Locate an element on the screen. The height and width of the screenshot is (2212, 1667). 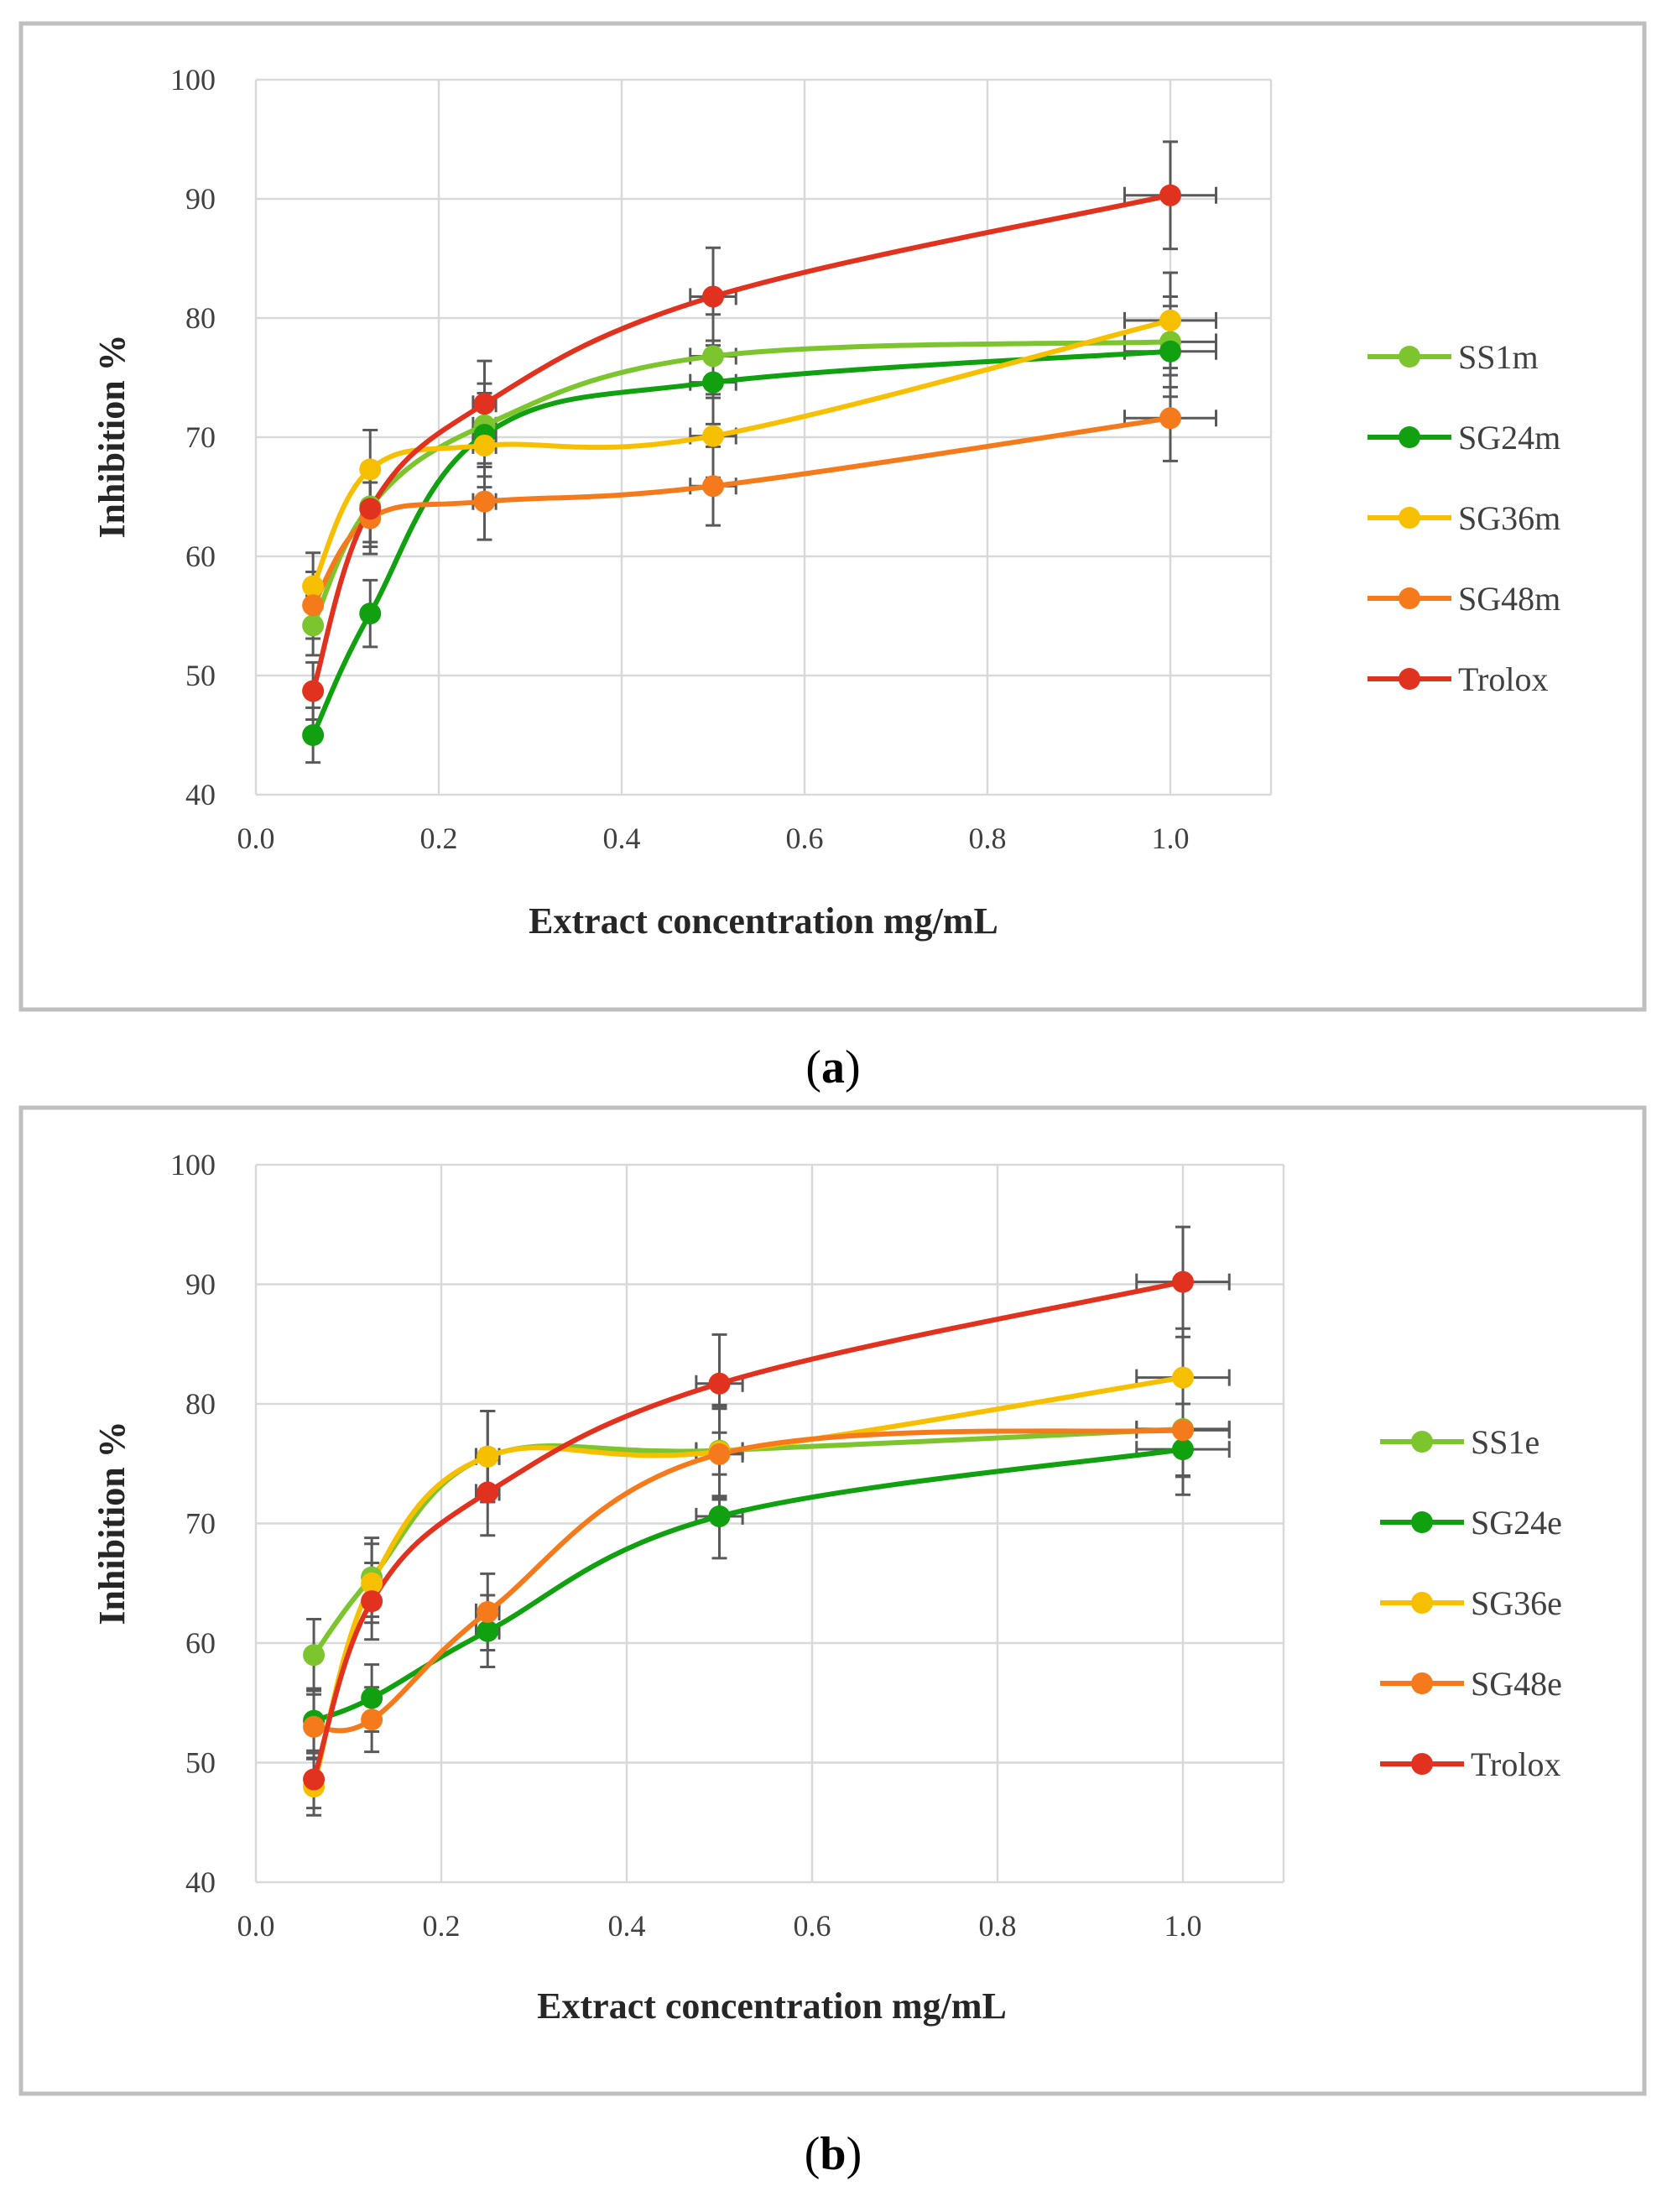
panel-a-legend-item: Trolox is located at coordinates (1457, 679).